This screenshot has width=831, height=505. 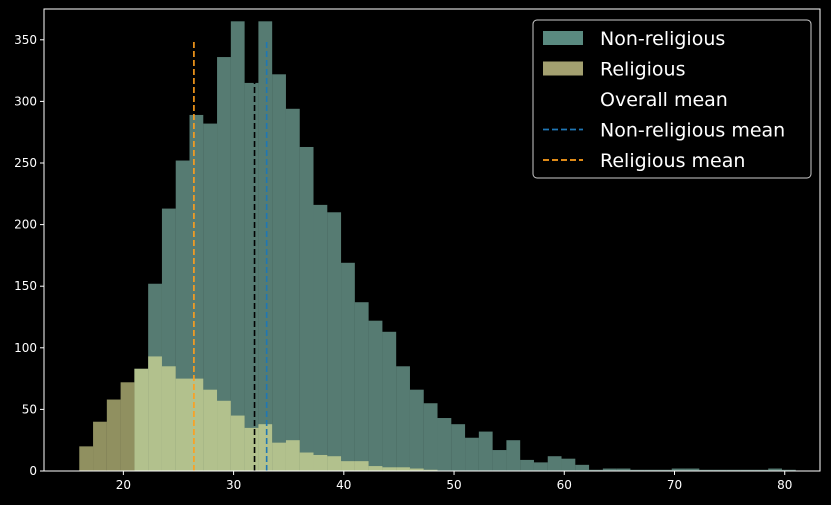 I want to click on y-tick-label: 300, so click(x=25, y=101).